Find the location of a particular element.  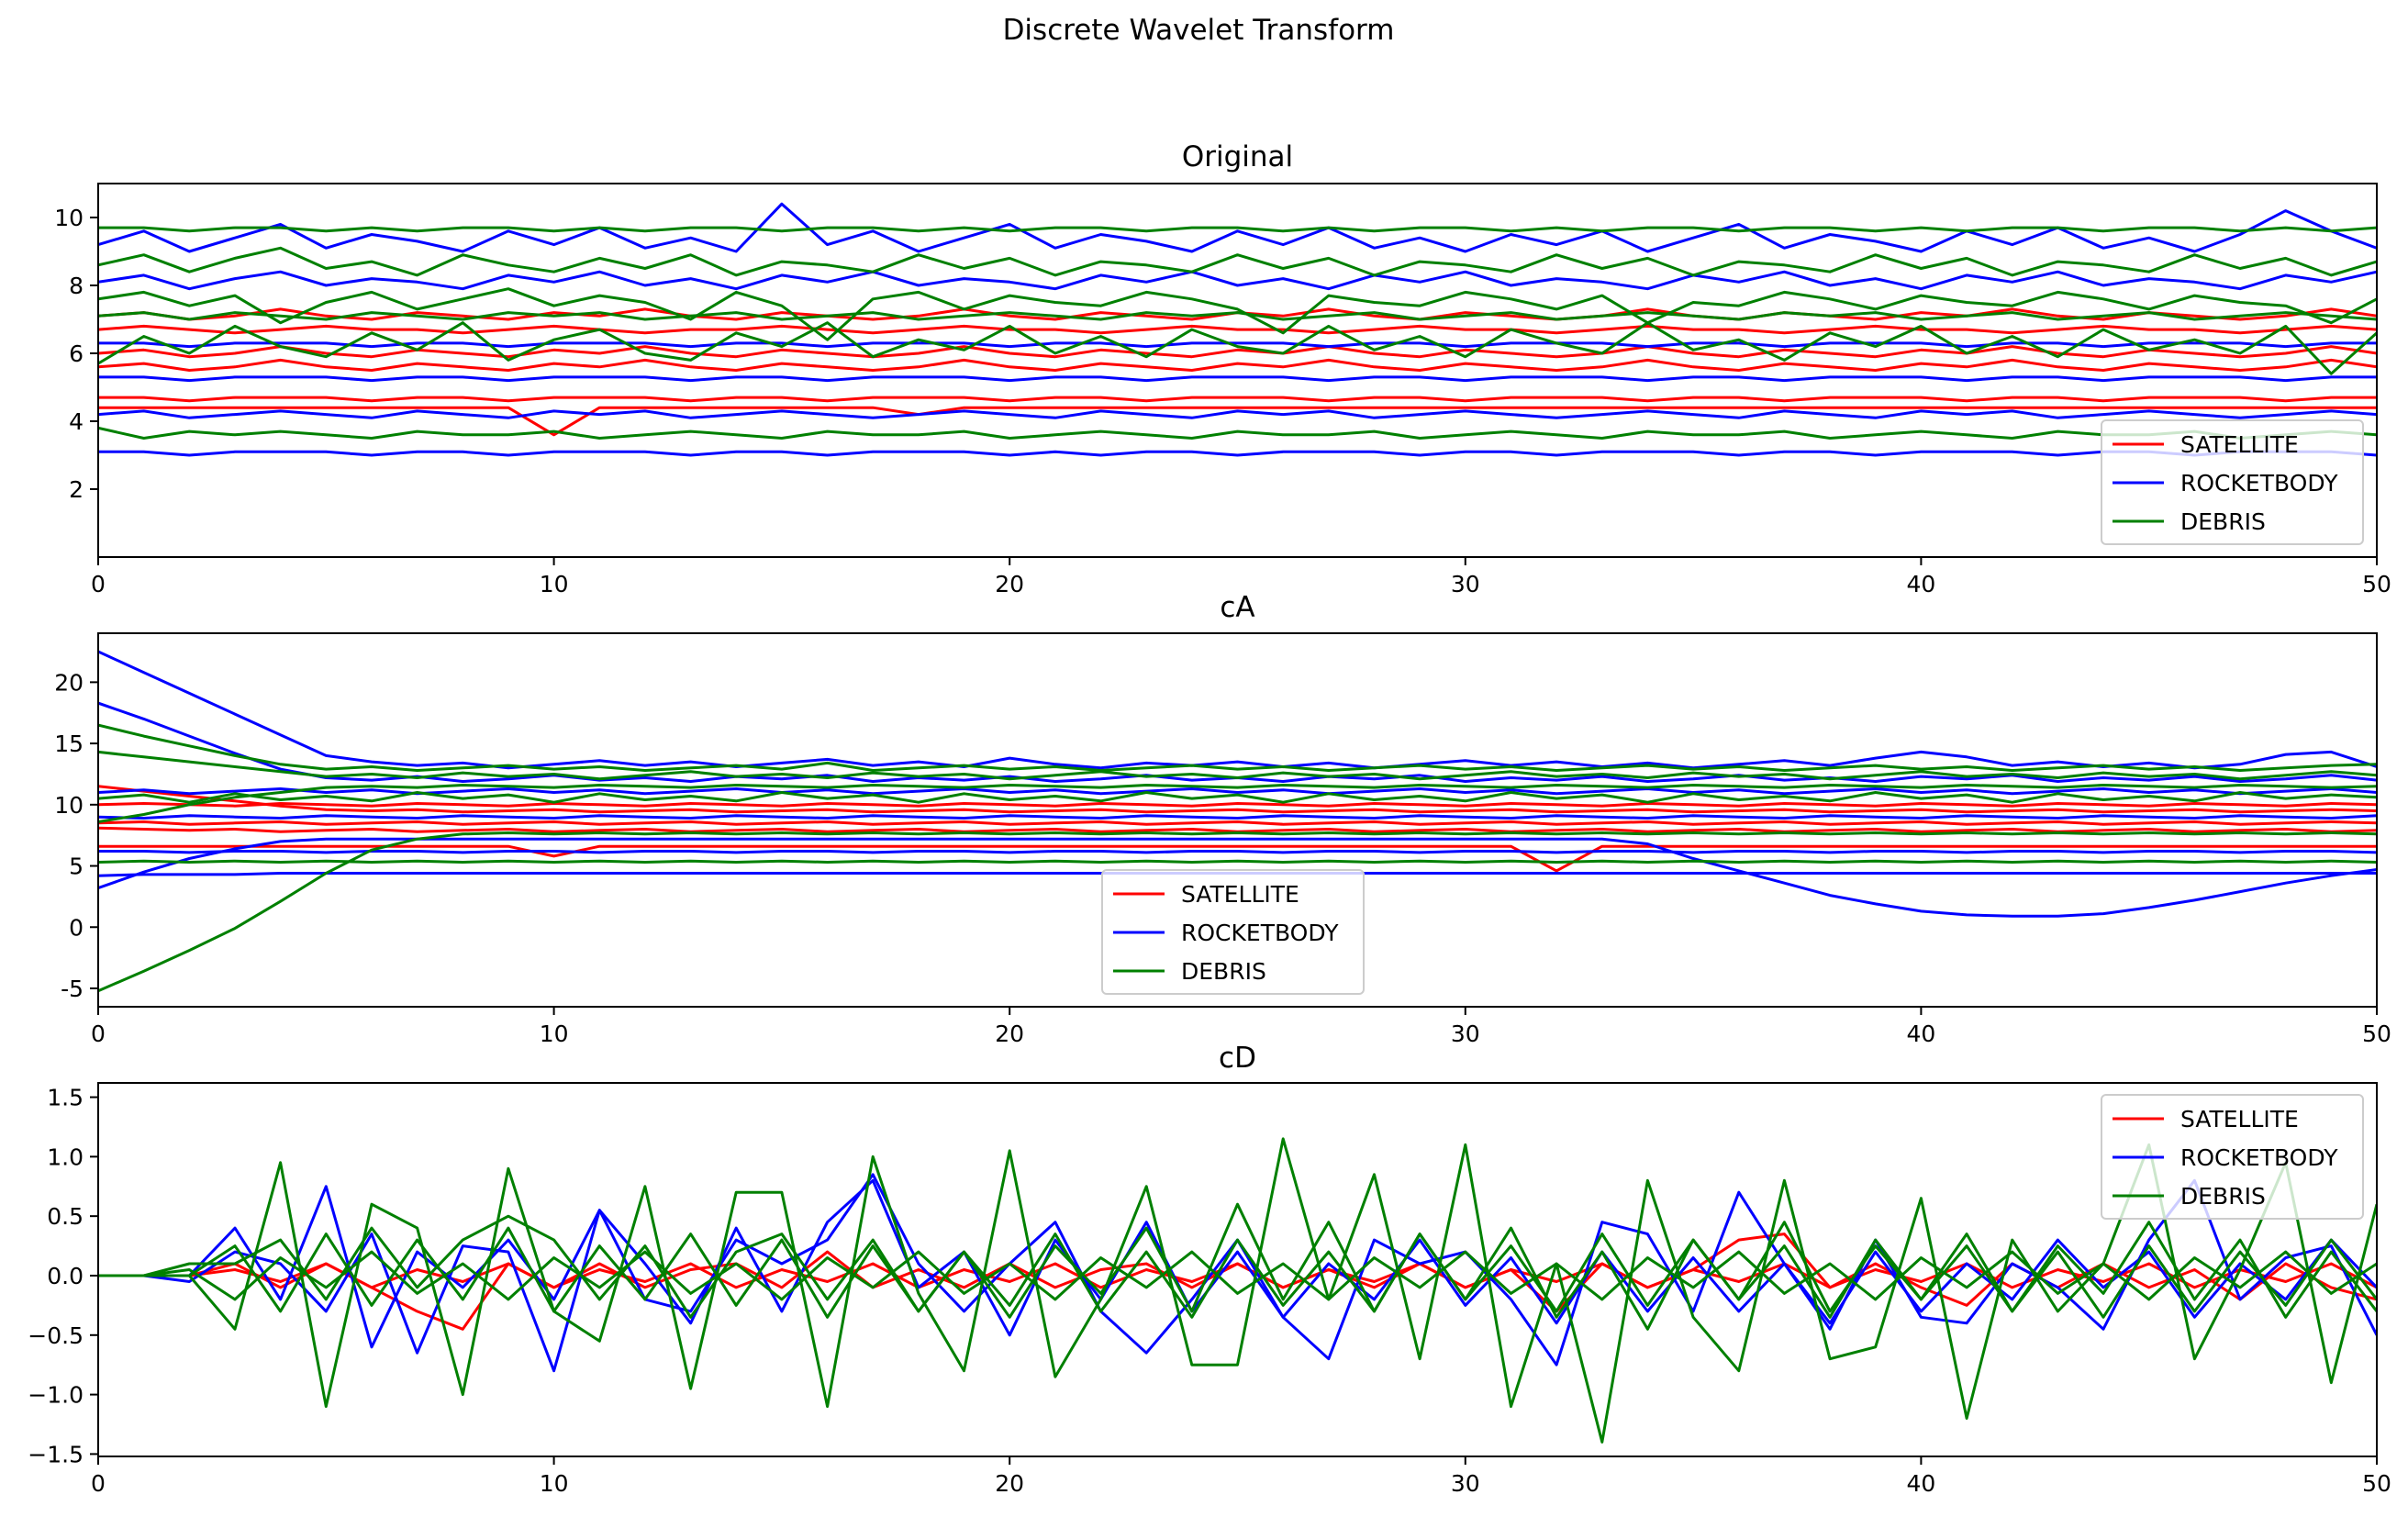

y-tick-label: 0.0 is located at coordinates (65, 1276).